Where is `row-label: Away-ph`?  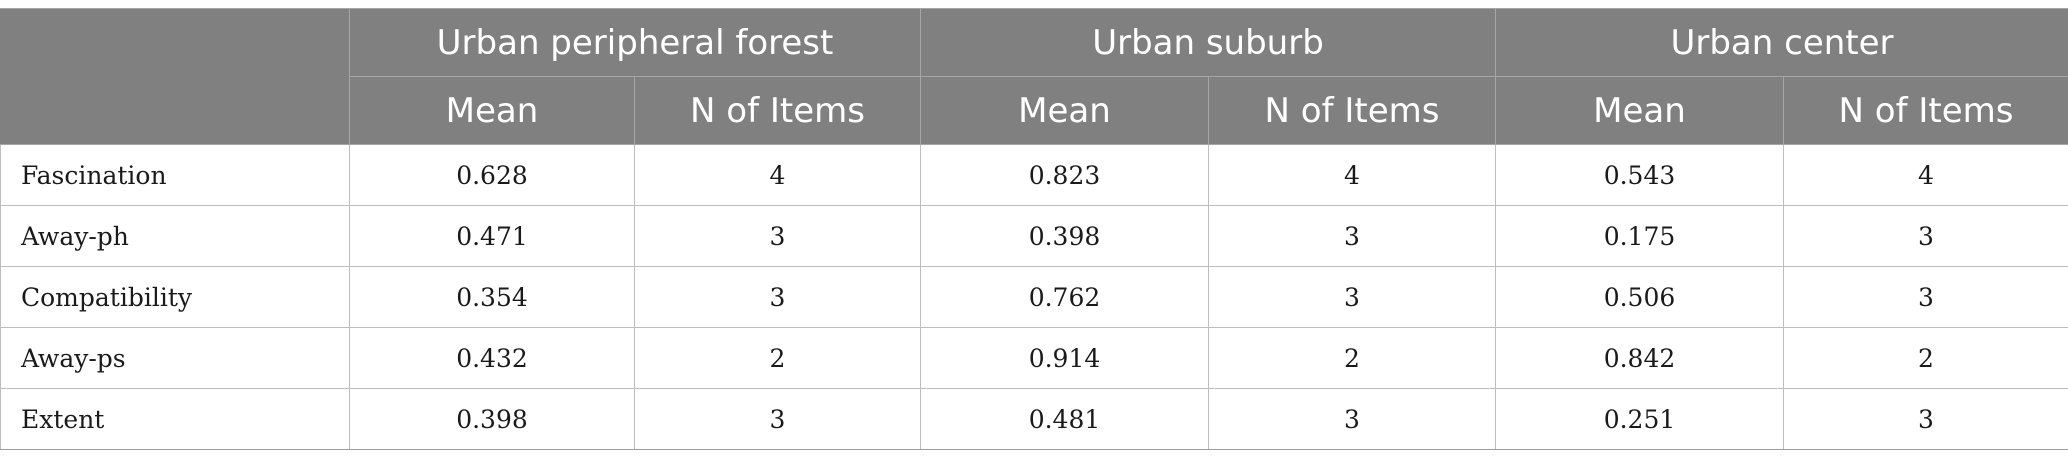 row-label: Away-ph is located at coordinates (175, 236).